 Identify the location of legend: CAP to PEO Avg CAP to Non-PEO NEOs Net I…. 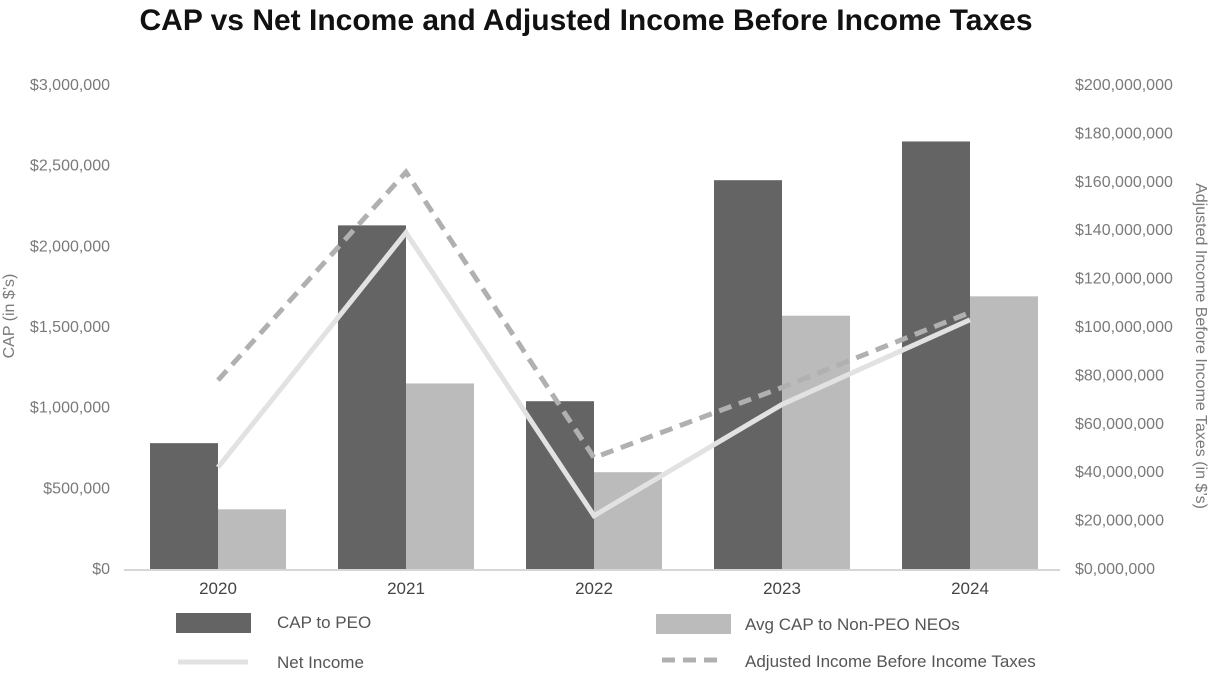
(606, 642).